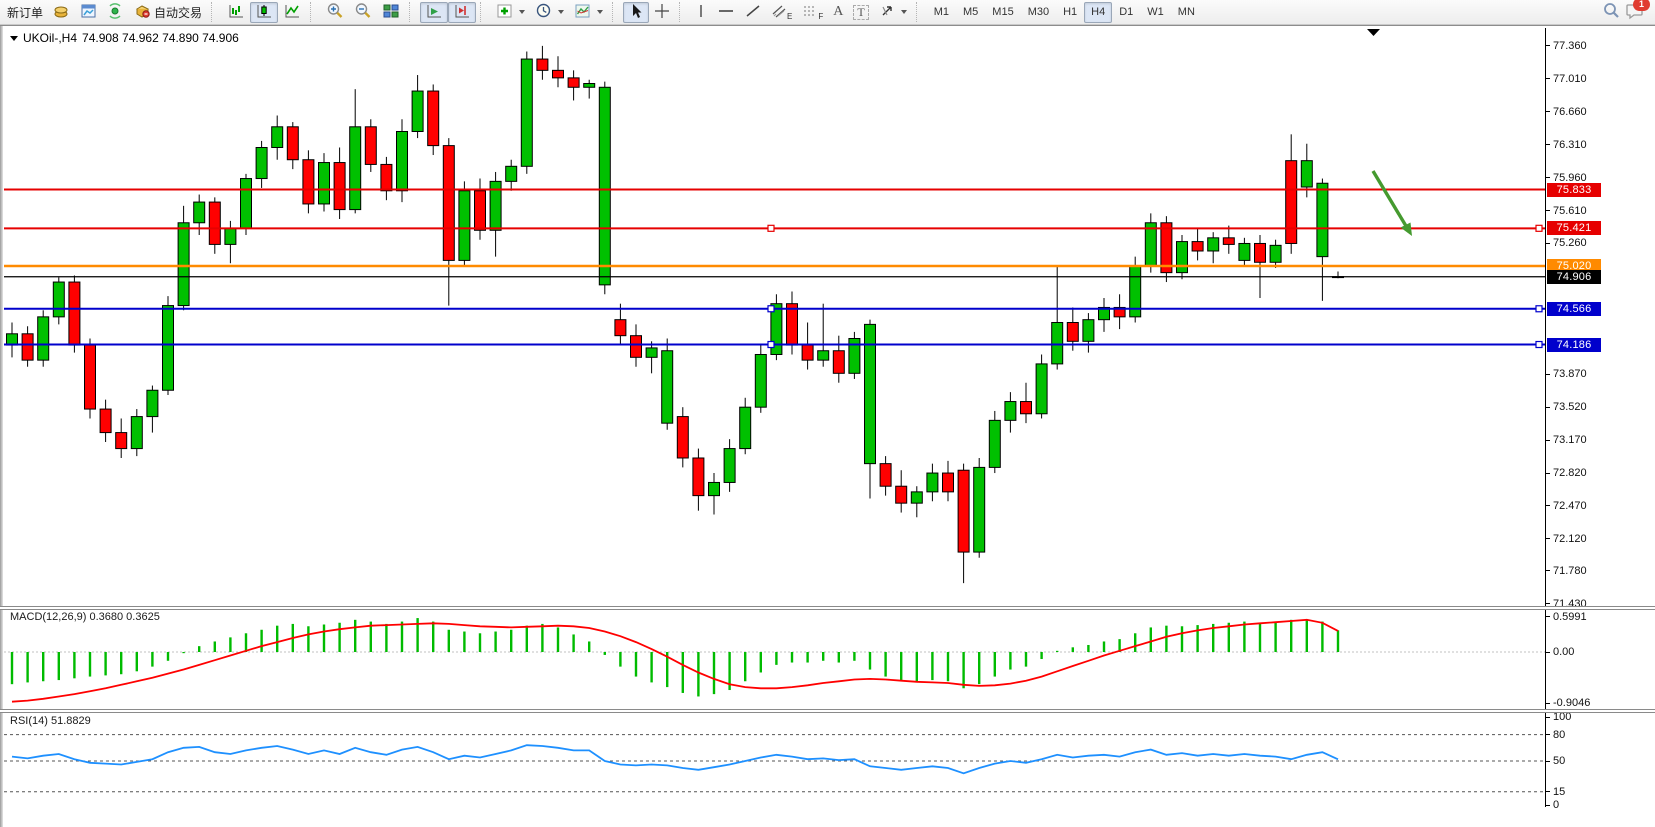  Describe the element at coordinates (1566, 374) in the screenshot. I see `price-tick: 73.870` at that location.